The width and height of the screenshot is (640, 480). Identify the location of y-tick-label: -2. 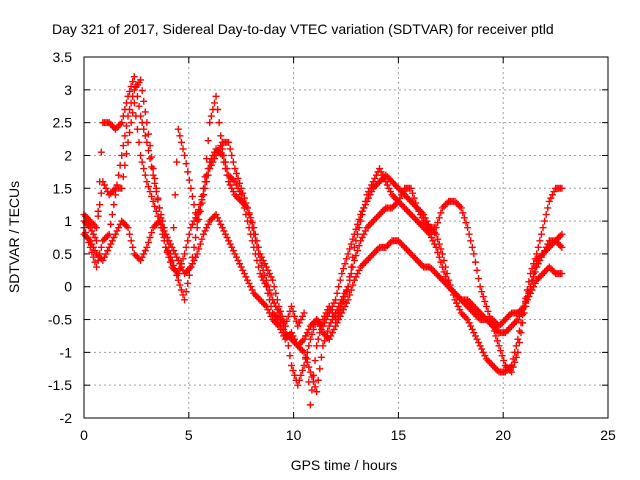
(66, 418).